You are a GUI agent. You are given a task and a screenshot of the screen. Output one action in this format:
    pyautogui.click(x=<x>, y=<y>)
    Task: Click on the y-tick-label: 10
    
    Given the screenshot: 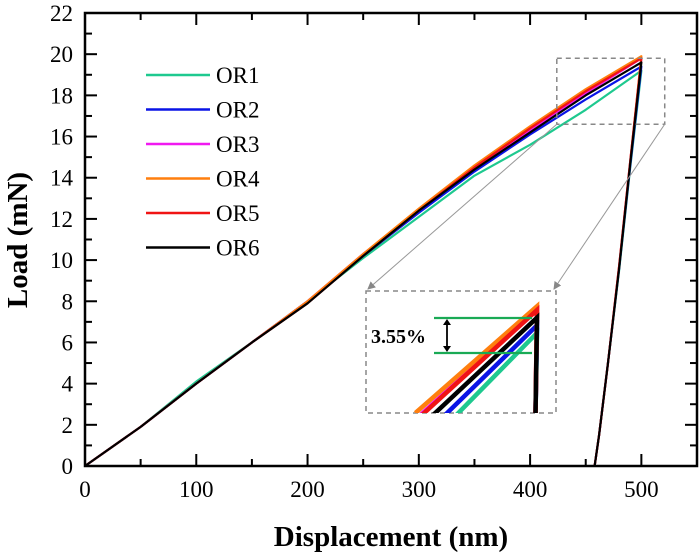 What is the action you would take?
    pyautogui.click(x=61, y=260)
    